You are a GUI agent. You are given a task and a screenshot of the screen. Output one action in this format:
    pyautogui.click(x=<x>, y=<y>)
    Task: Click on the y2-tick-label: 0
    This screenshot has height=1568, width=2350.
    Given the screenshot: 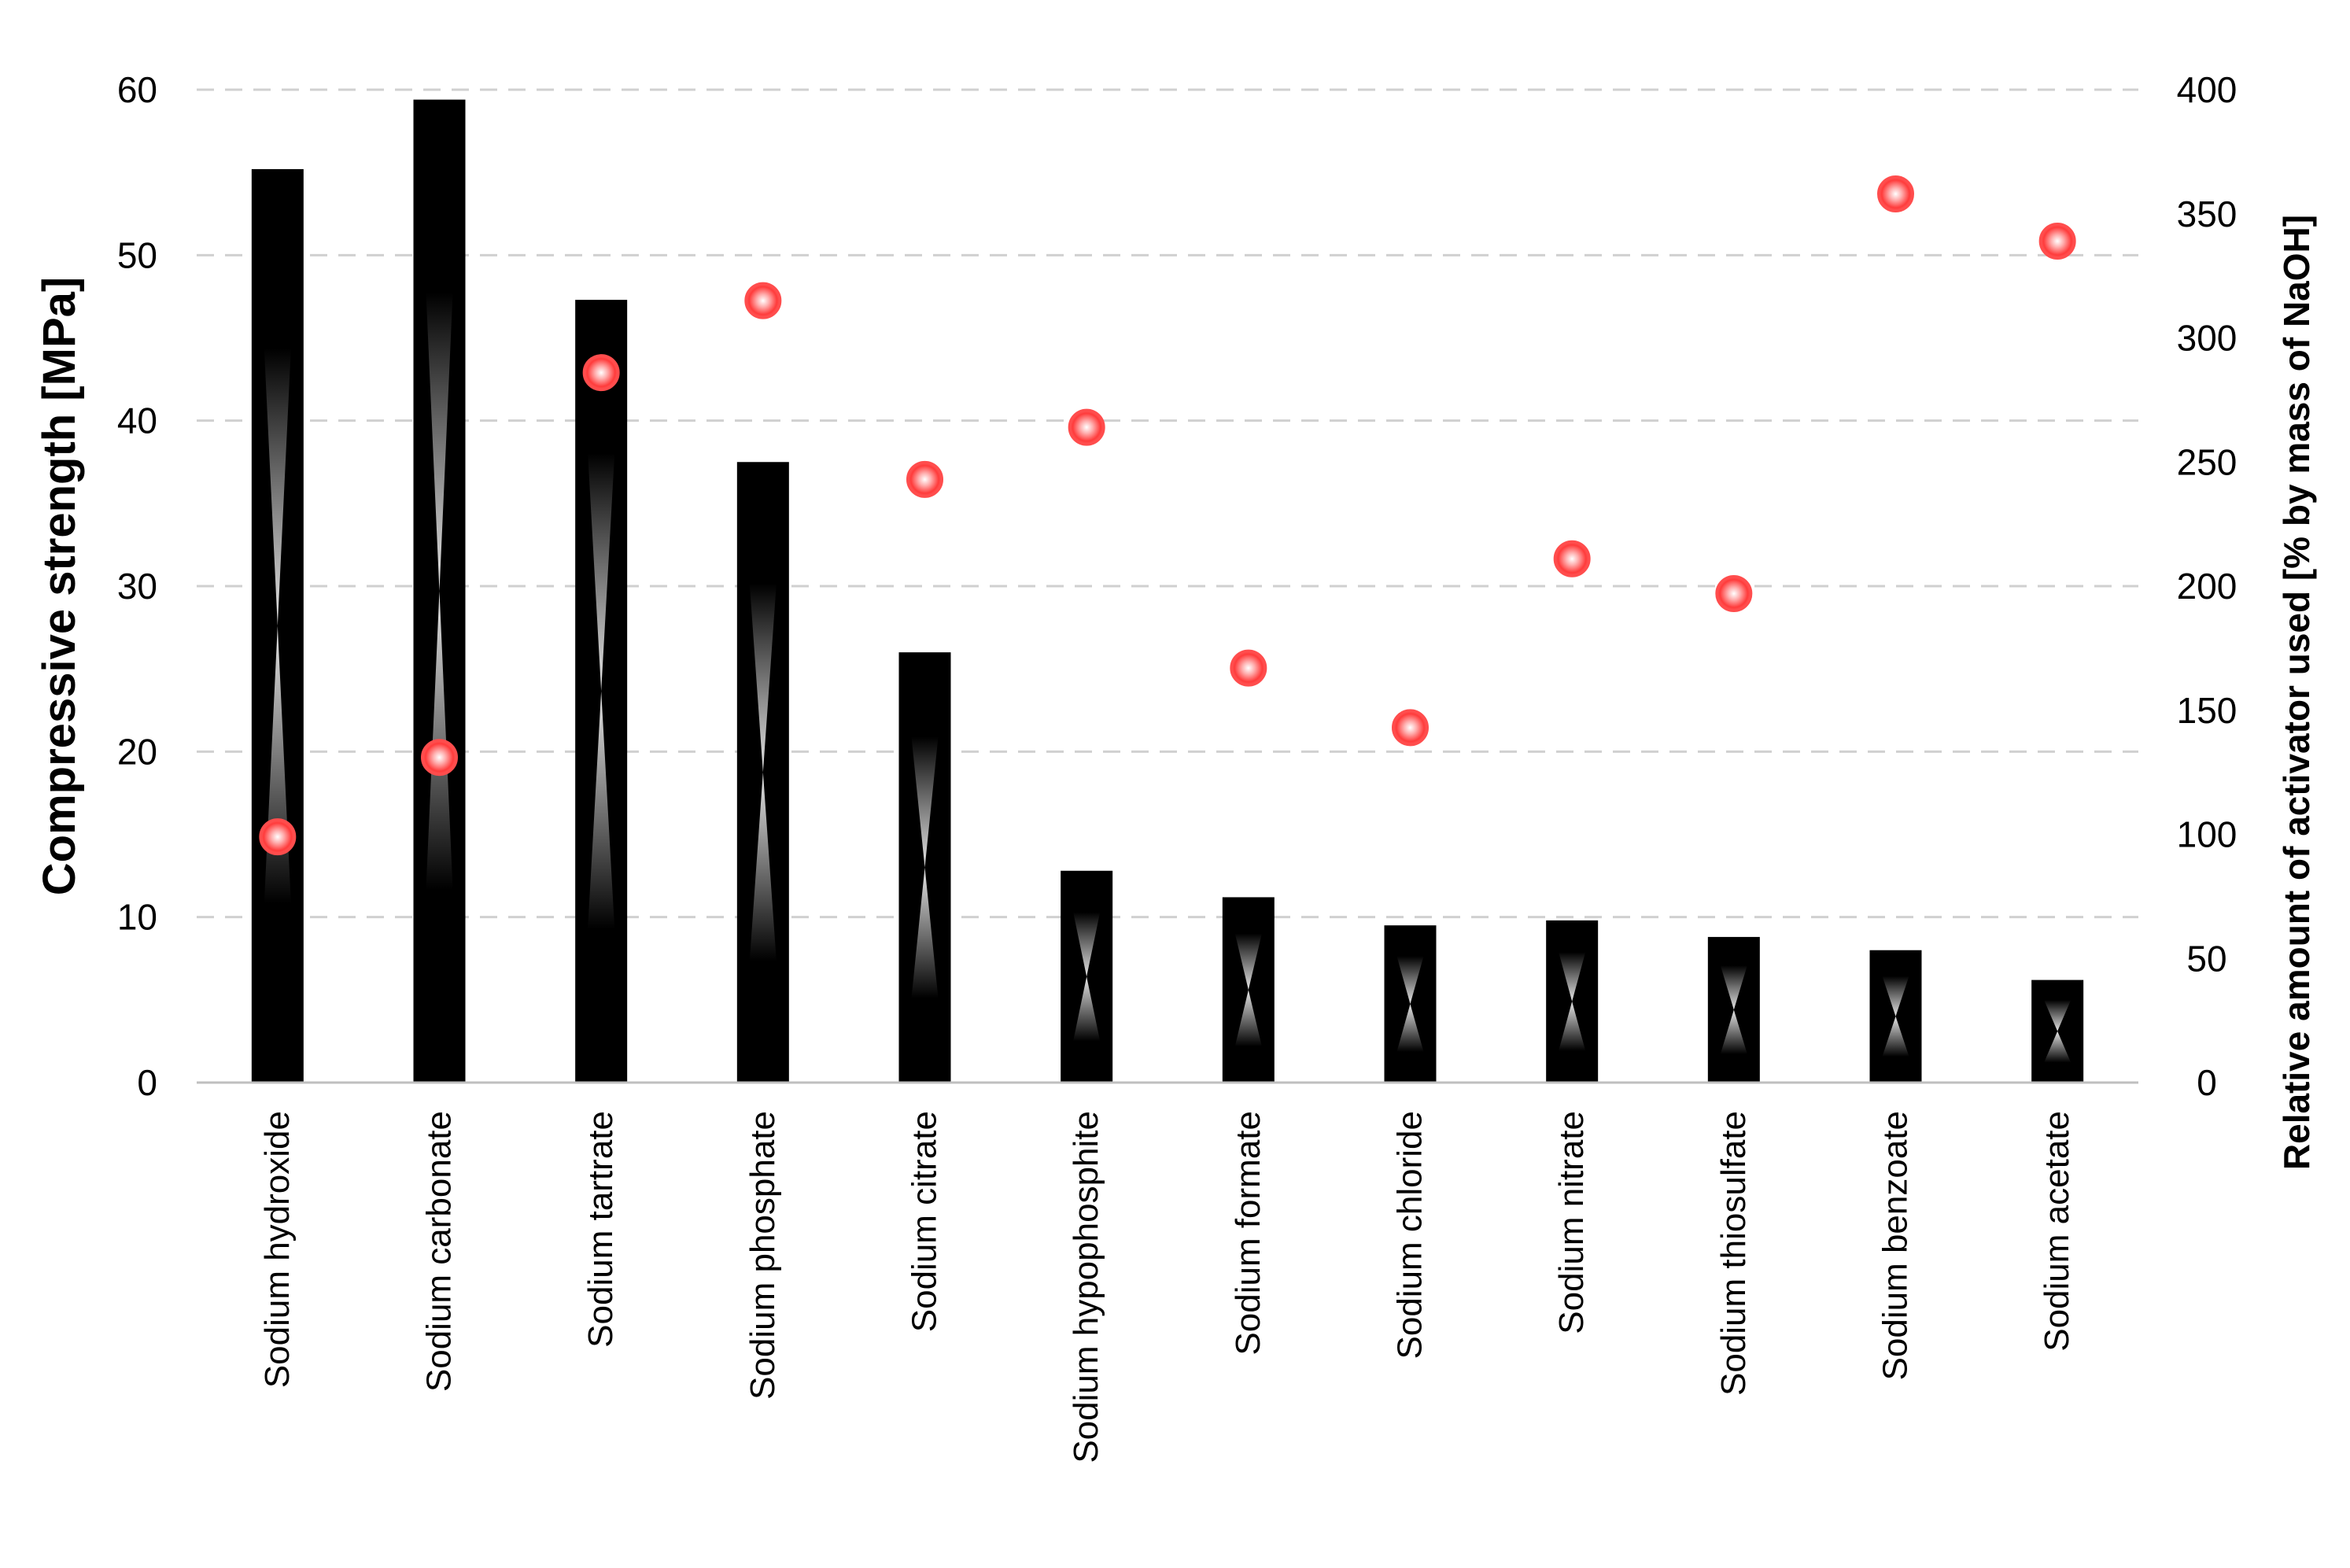 What is the action you would take?
    pyautogui.click(x=2207, y=1082)
    